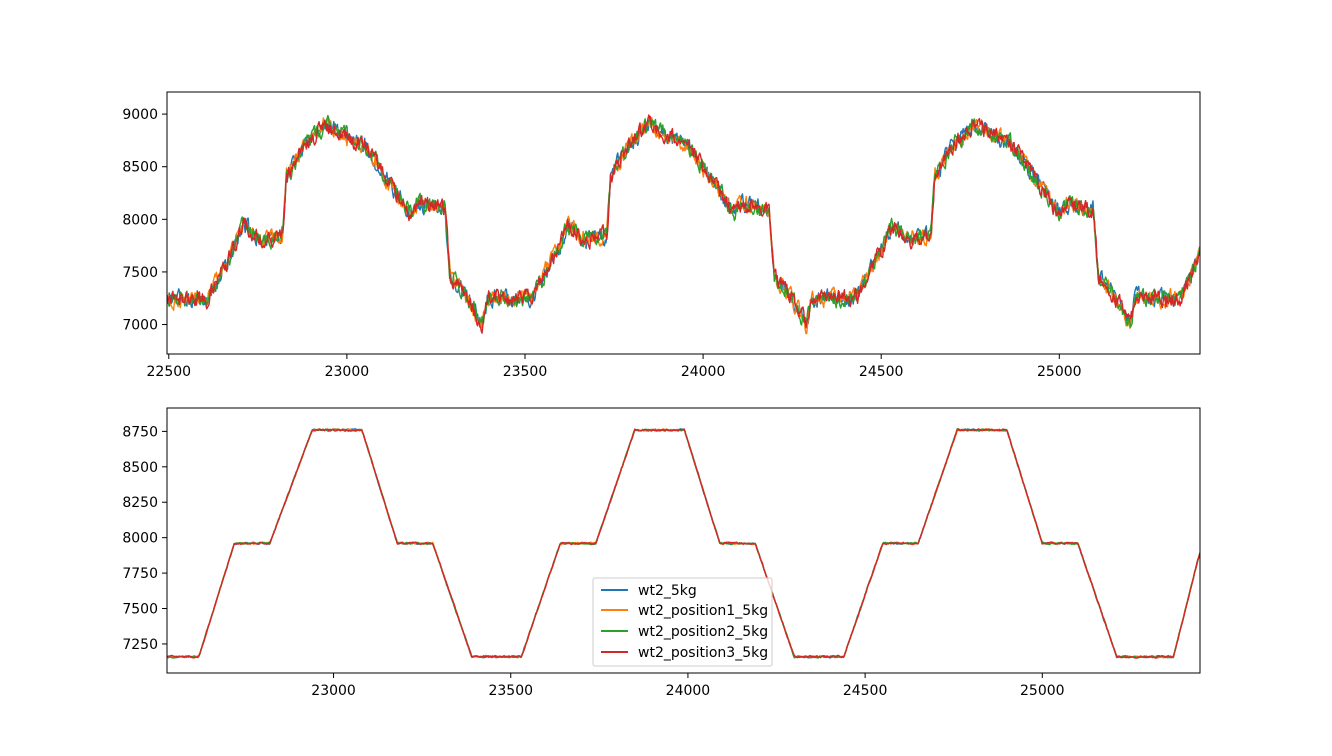 This screenshot has height=756, width=1332. I want to click on y-tick-label: 7750, so click(140, 574).